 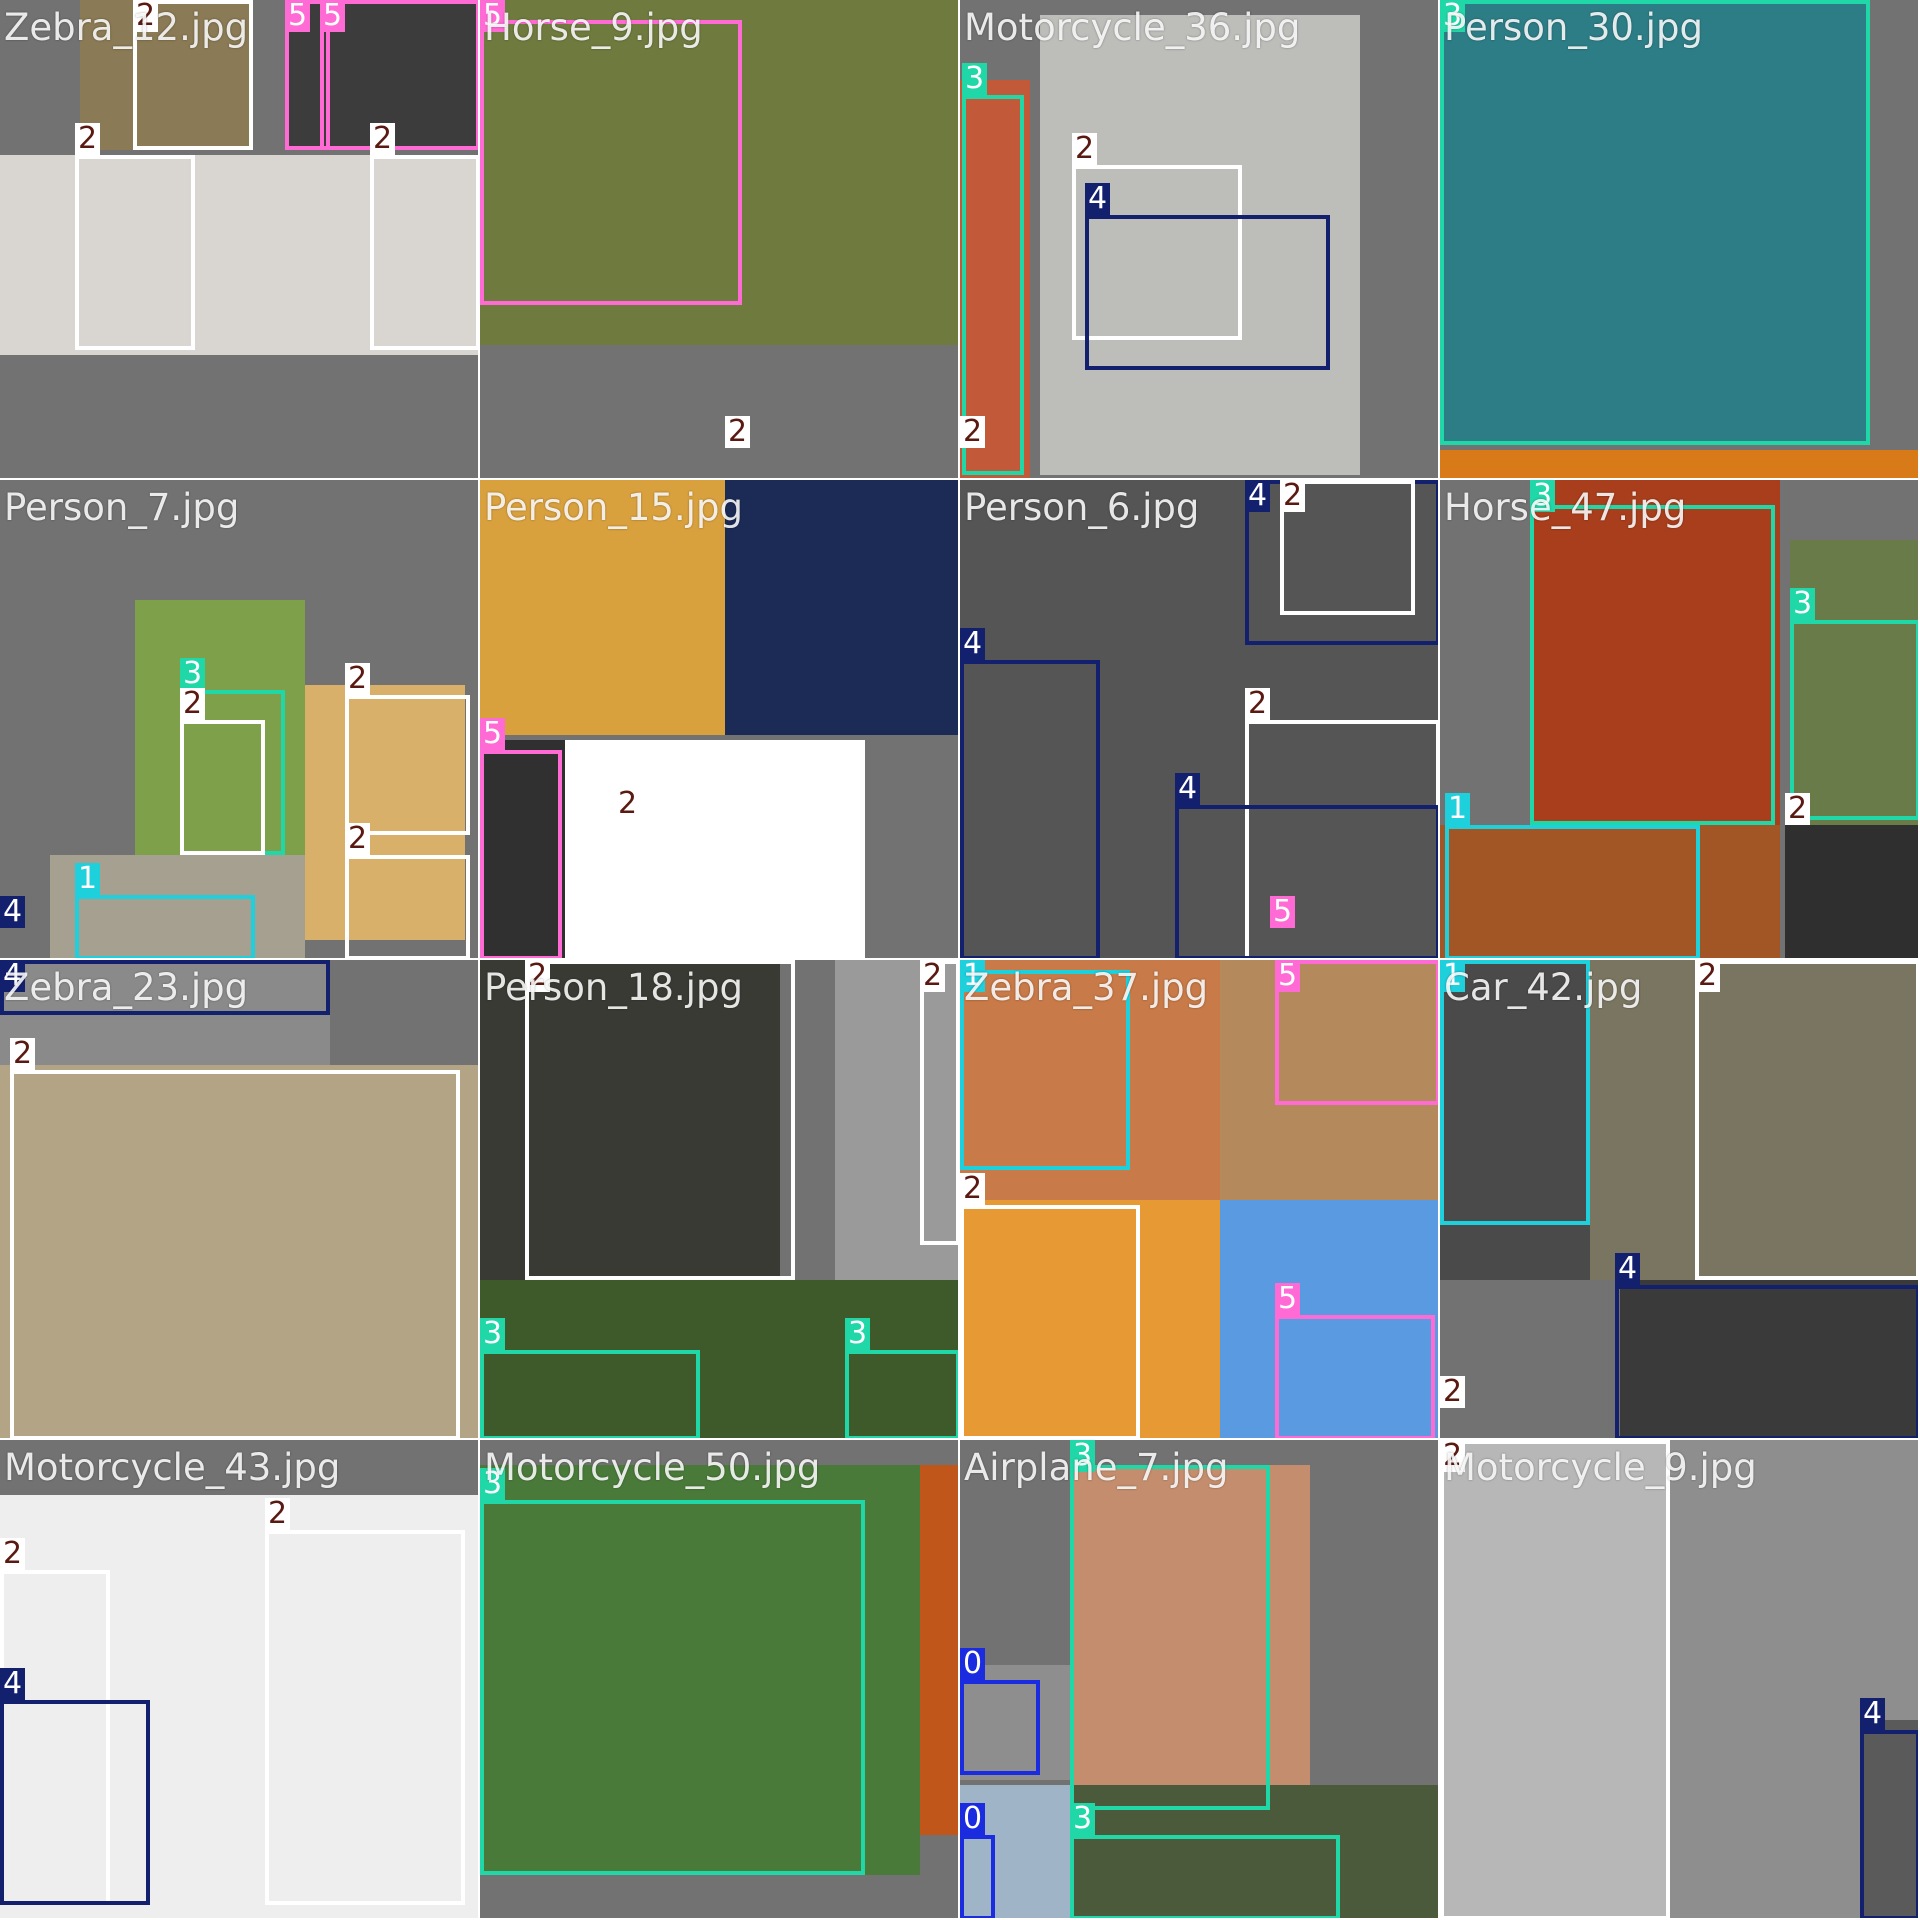 What do you see at coordinates (613, 987) in the screenshot?
I see `tile-filename: Person_18.jpg` at bounding box center [613, 987].